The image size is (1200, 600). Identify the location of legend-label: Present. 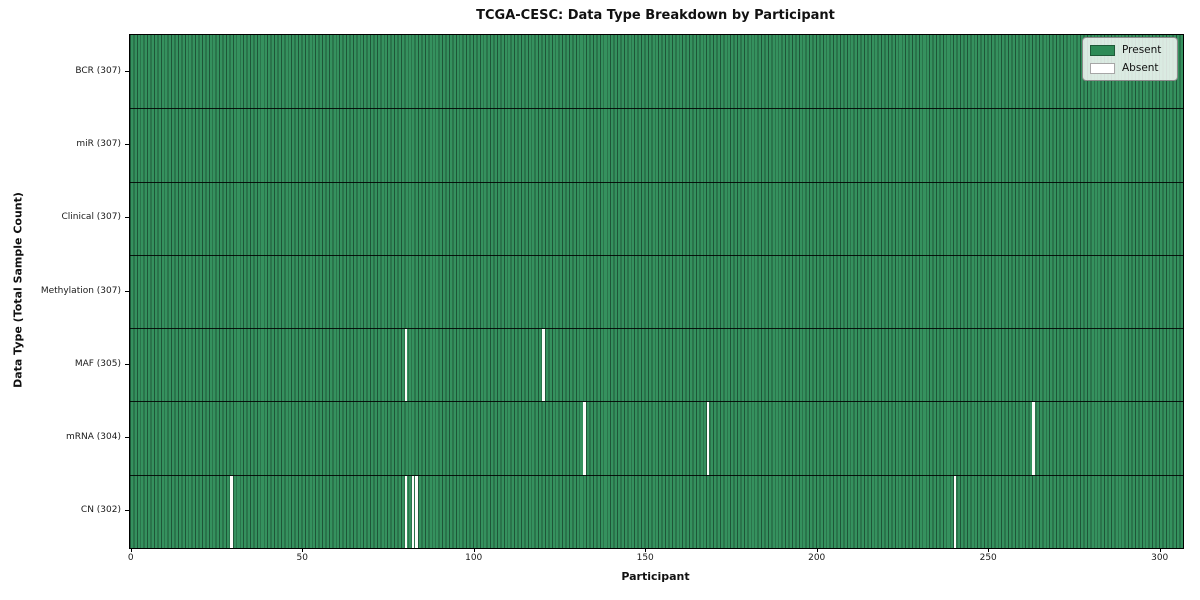
(1142, 50).